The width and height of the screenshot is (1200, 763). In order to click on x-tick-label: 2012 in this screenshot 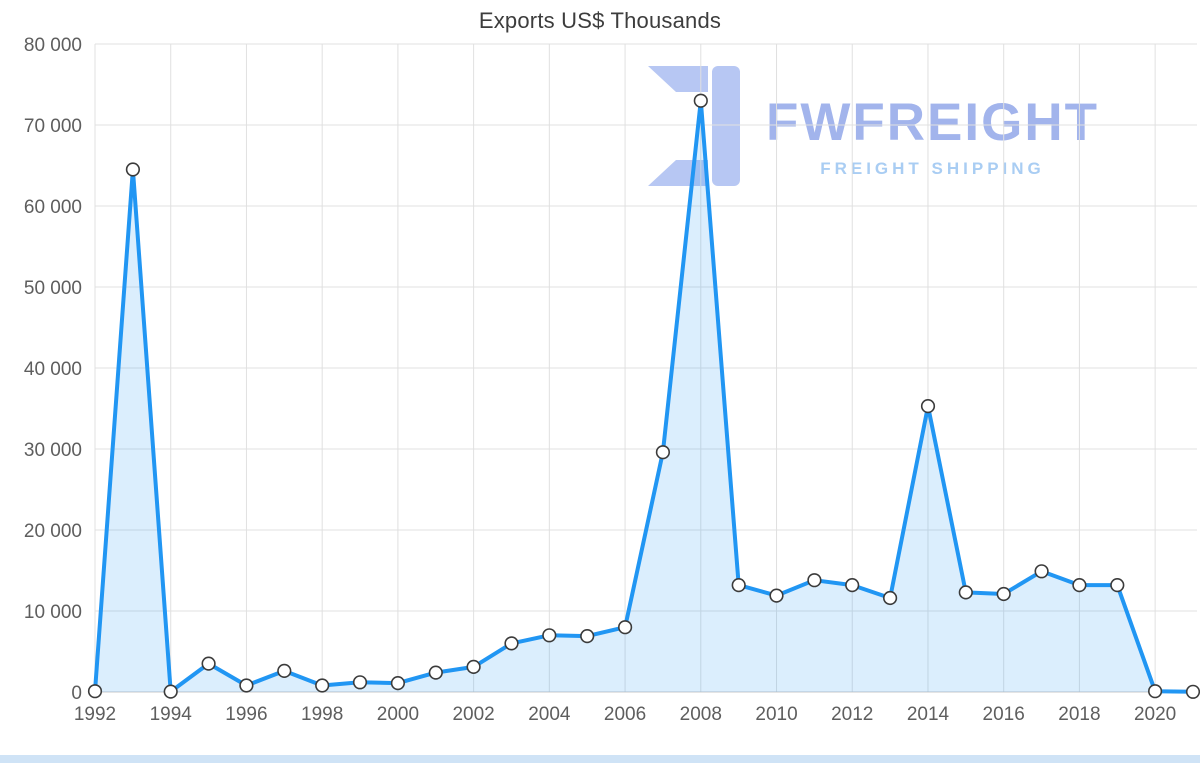, I will do `click(852, 714)`.